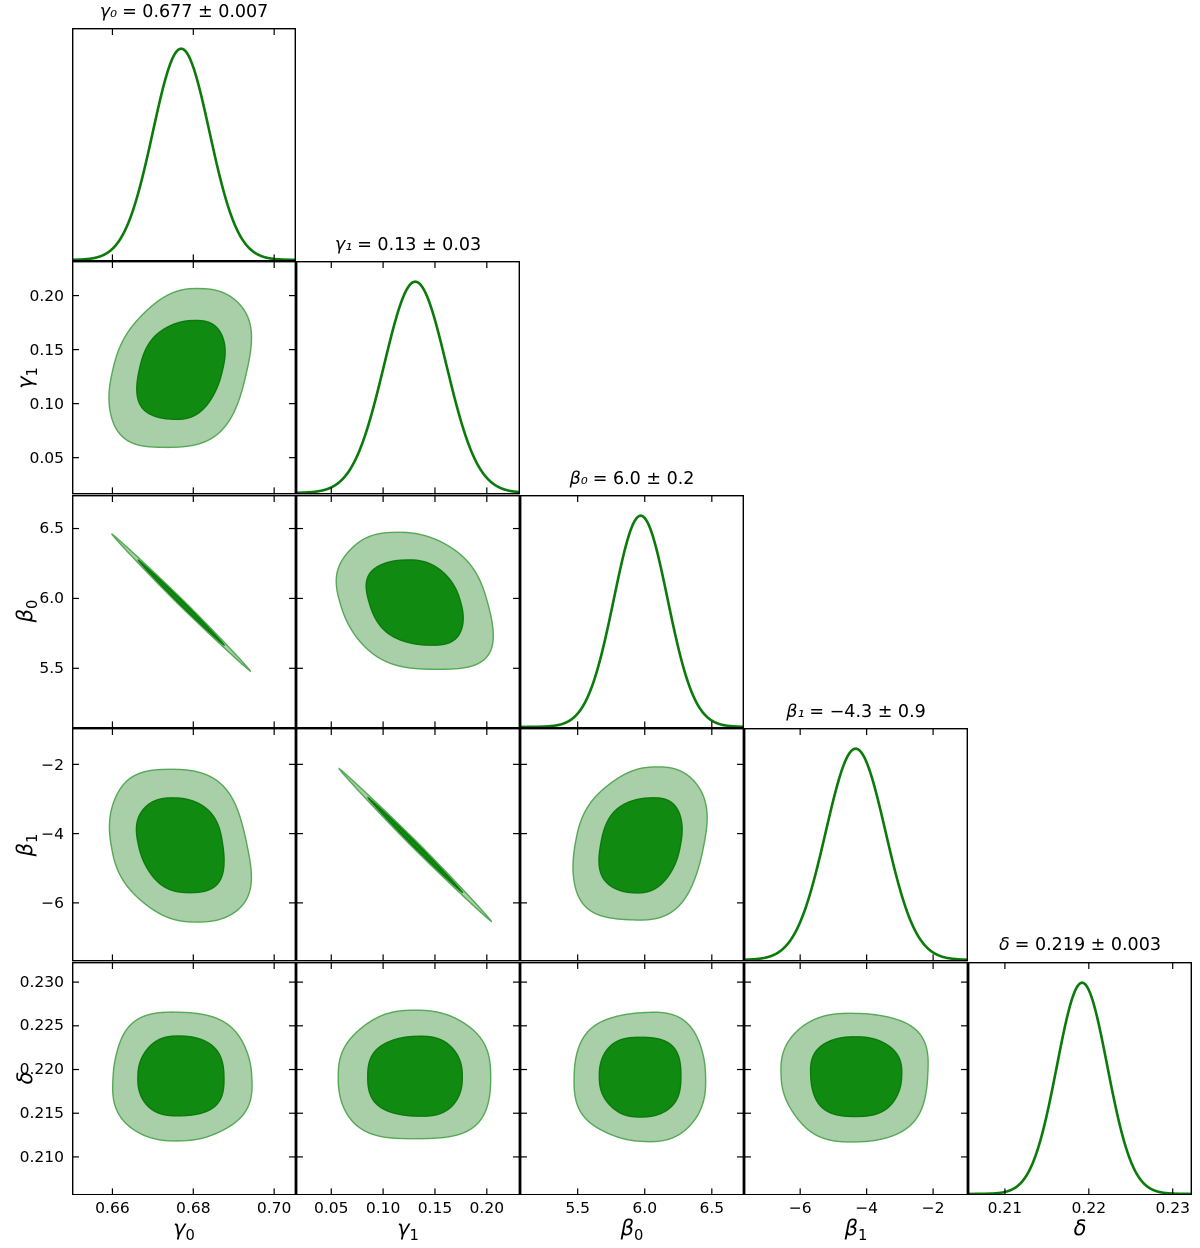  What do you see at coordinates (435, 1208) in the screenshot?
I see `x-tick-label: 0.15` at bounding box center [435, 1208].